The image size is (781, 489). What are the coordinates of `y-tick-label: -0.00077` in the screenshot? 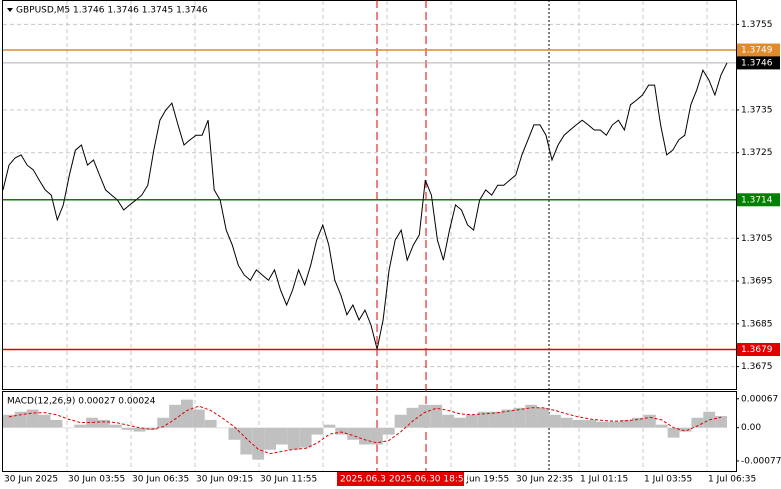 It's located at (761, 461).